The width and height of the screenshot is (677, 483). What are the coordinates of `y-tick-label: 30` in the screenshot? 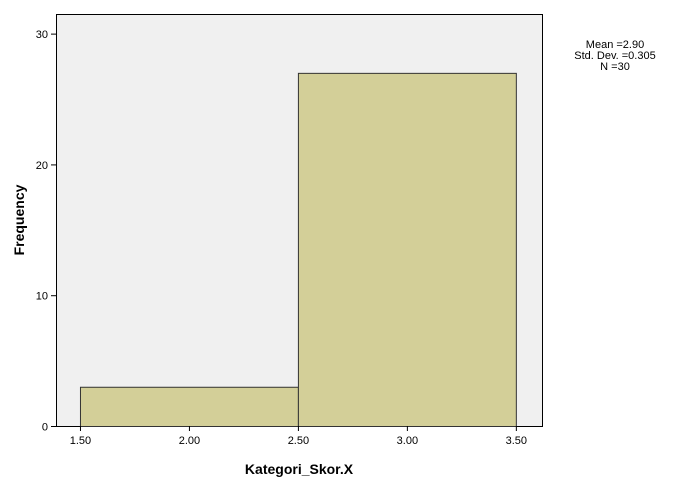 It's located at (42, 35).